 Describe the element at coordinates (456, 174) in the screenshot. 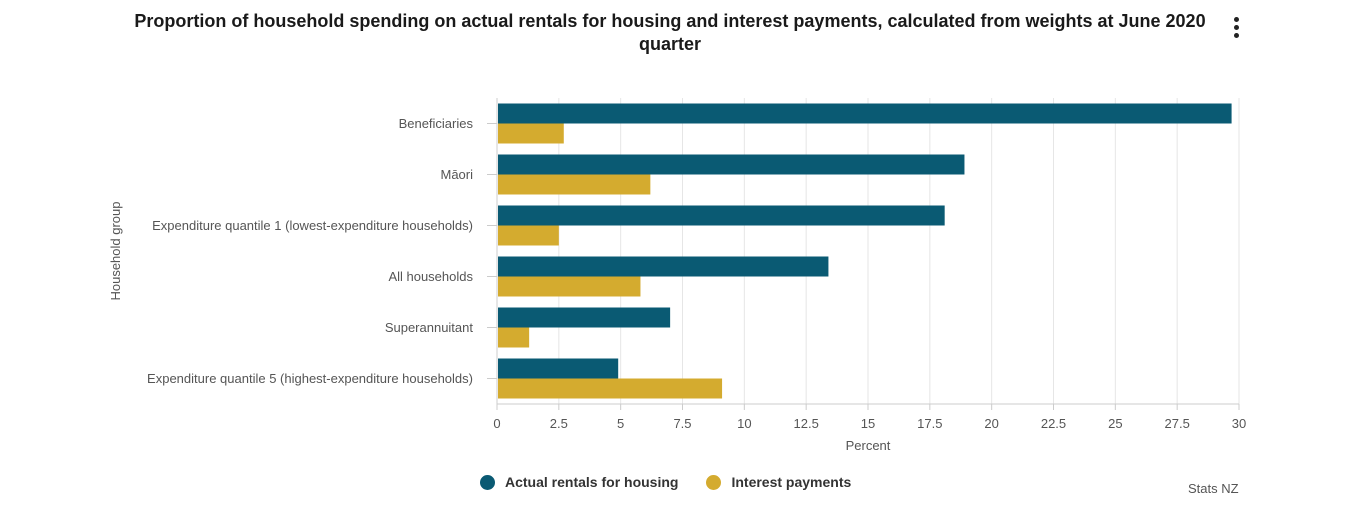

I see `y-tick-label: Māori` at that location.